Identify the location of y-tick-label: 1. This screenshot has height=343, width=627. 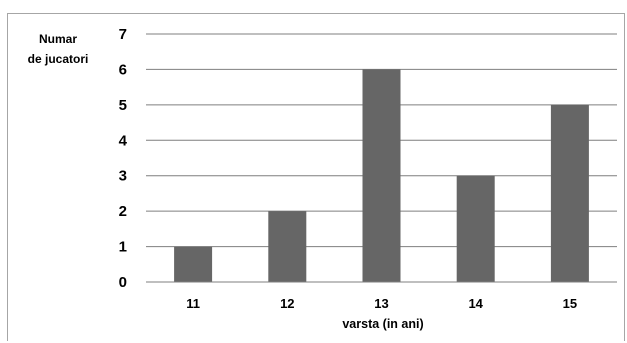
(123, 247).